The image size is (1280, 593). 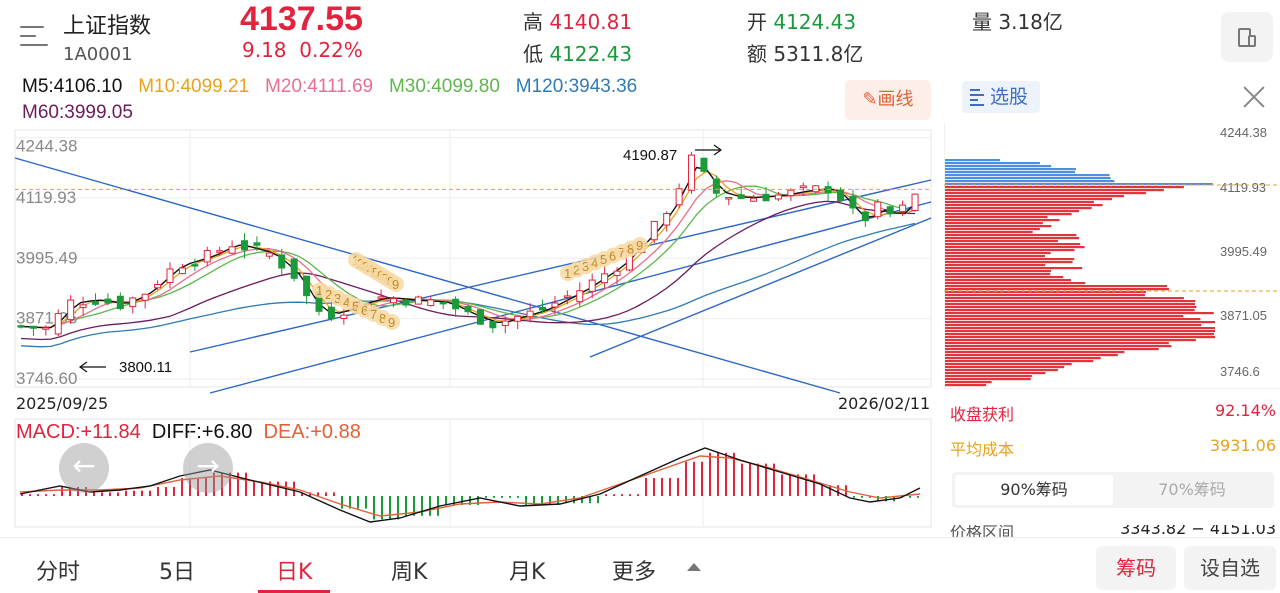 I want to click on macd-chart, so click(x=472, y=474).